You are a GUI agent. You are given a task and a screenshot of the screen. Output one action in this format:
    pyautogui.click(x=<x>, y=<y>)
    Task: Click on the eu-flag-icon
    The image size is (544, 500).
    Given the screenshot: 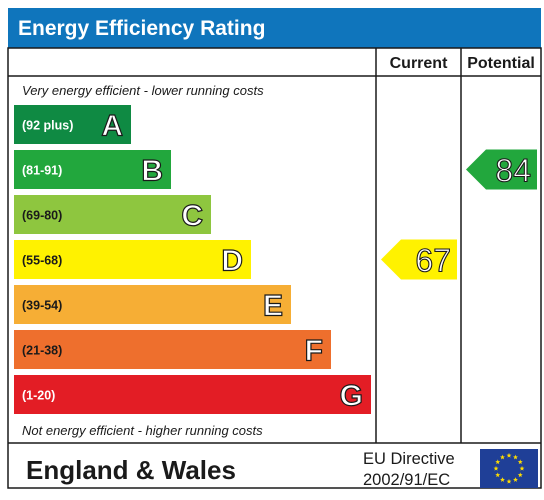 What is the action you would take?
    pyautogui.click(x=509, y=468)
    